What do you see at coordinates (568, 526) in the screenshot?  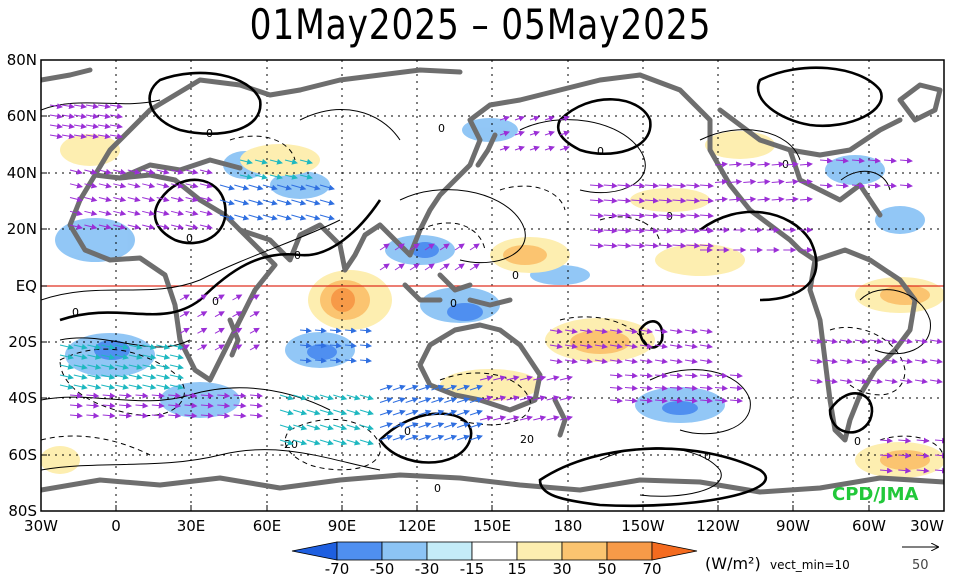 I see `lon-label: 180` at bounding box center [568, 526].